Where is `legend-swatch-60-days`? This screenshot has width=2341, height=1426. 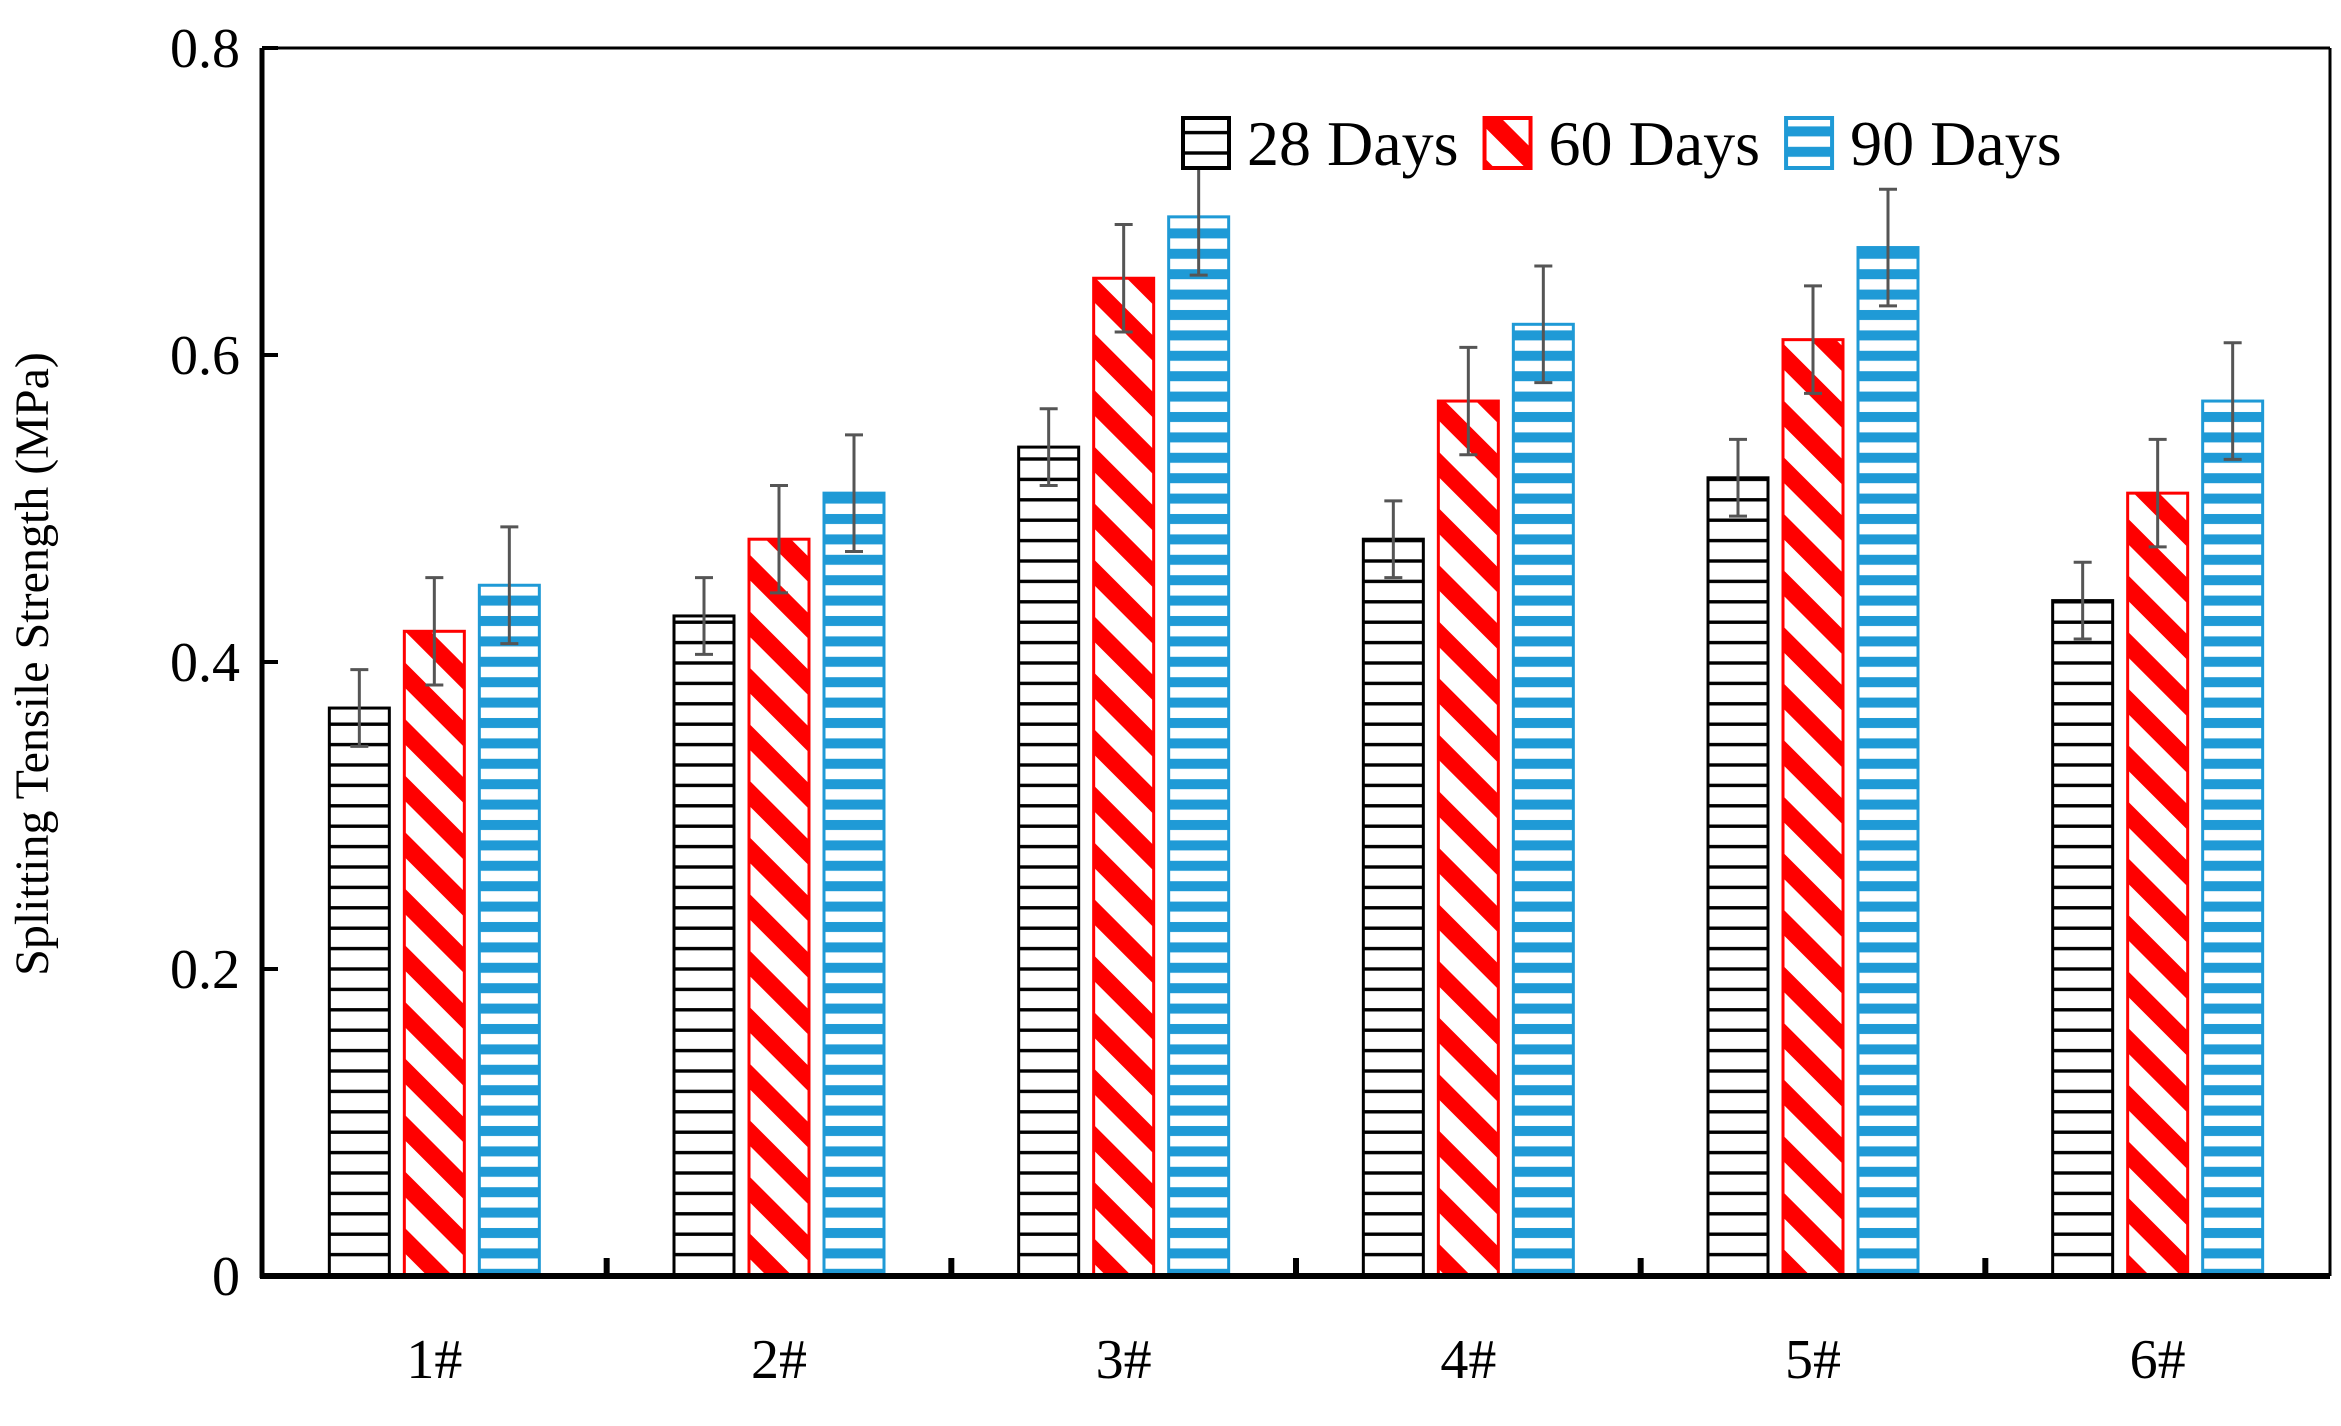
legend-swatch-60-days is located at coordinates (1507, 143).